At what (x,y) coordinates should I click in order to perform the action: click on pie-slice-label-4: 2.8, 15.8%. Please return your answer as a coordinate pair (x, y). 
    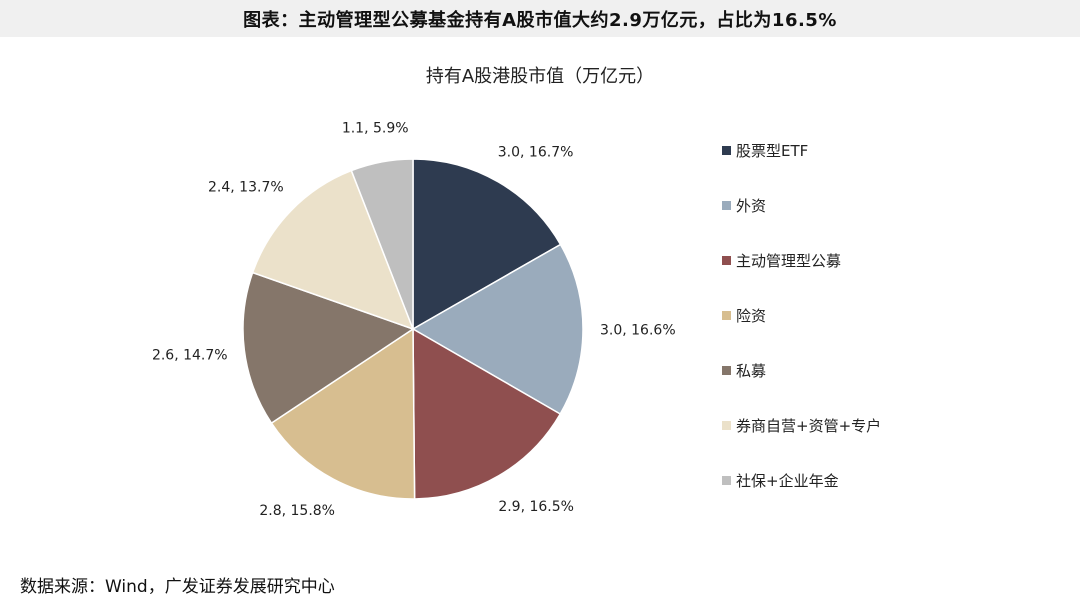
    Looking at the image, I should click on (297, 511).